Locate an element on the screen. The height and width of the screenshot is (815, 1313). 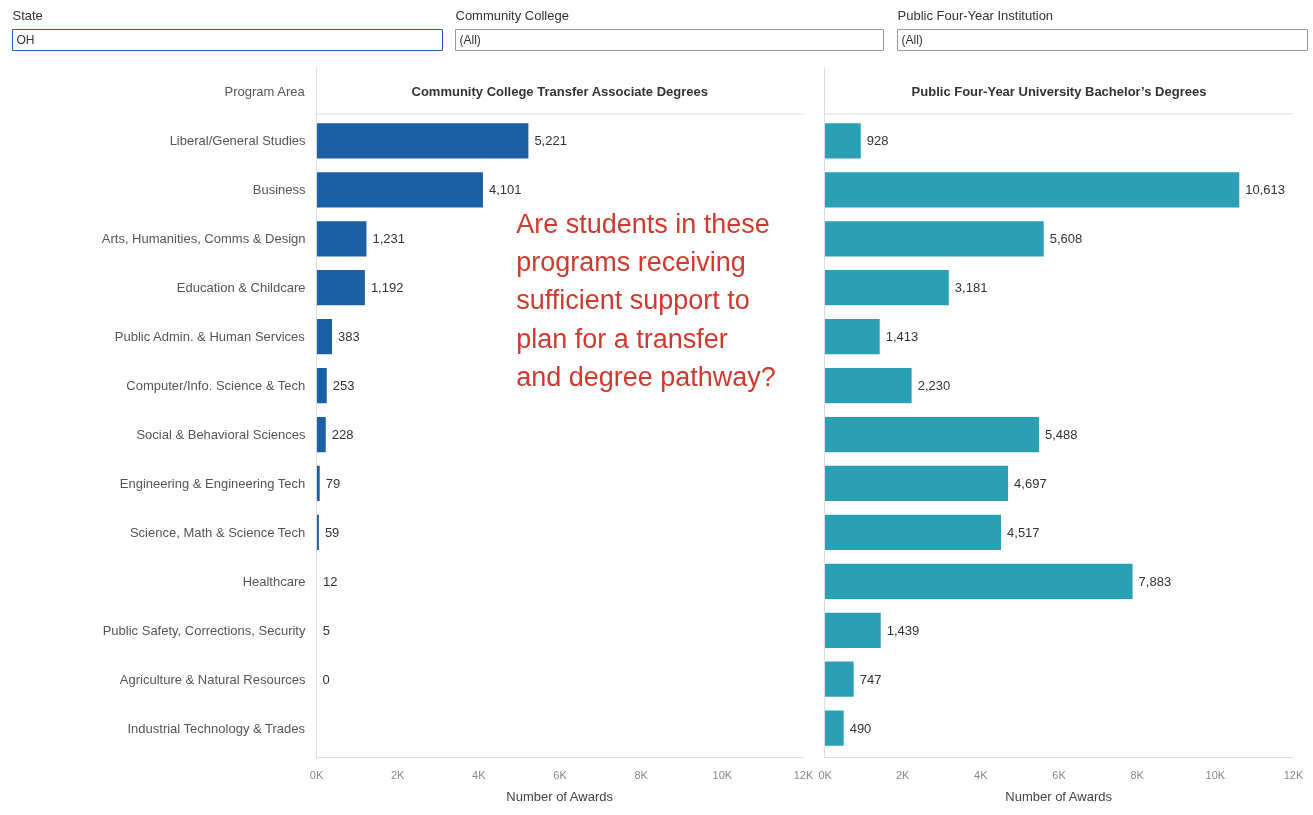
data-label: 12 is located at coordinates (330, 581).